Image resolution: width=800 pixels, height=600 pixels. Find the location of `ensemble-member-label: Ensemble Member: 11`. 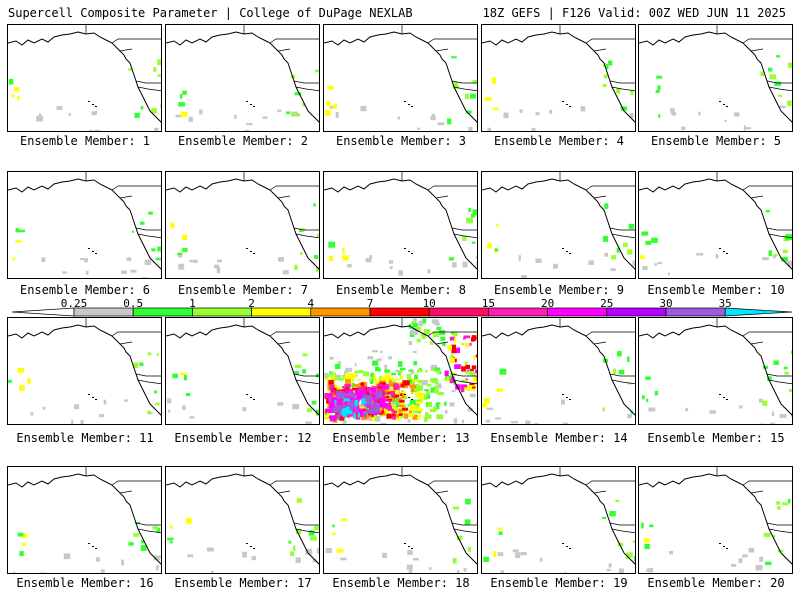

ensemble-member-label: Ensemble Member: 11 is located at coordinates (85, 438).